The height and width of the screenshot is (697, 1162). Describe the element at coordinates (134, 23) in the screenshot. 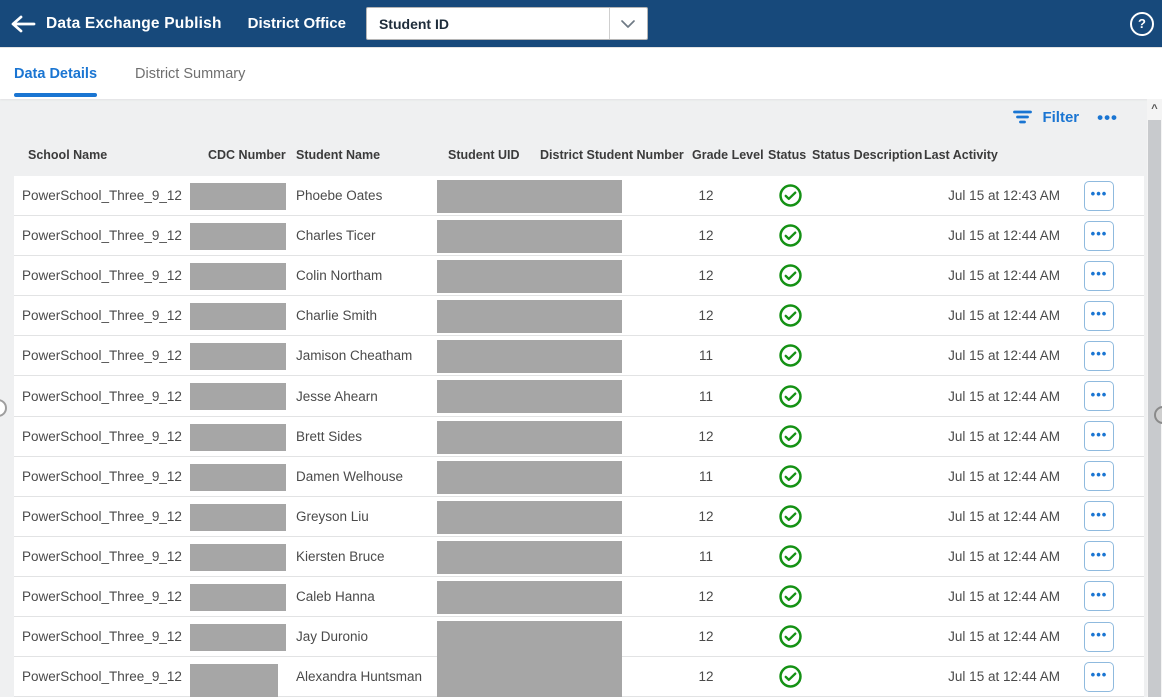

I see `page-title: Data Exchange Publish` at that location.